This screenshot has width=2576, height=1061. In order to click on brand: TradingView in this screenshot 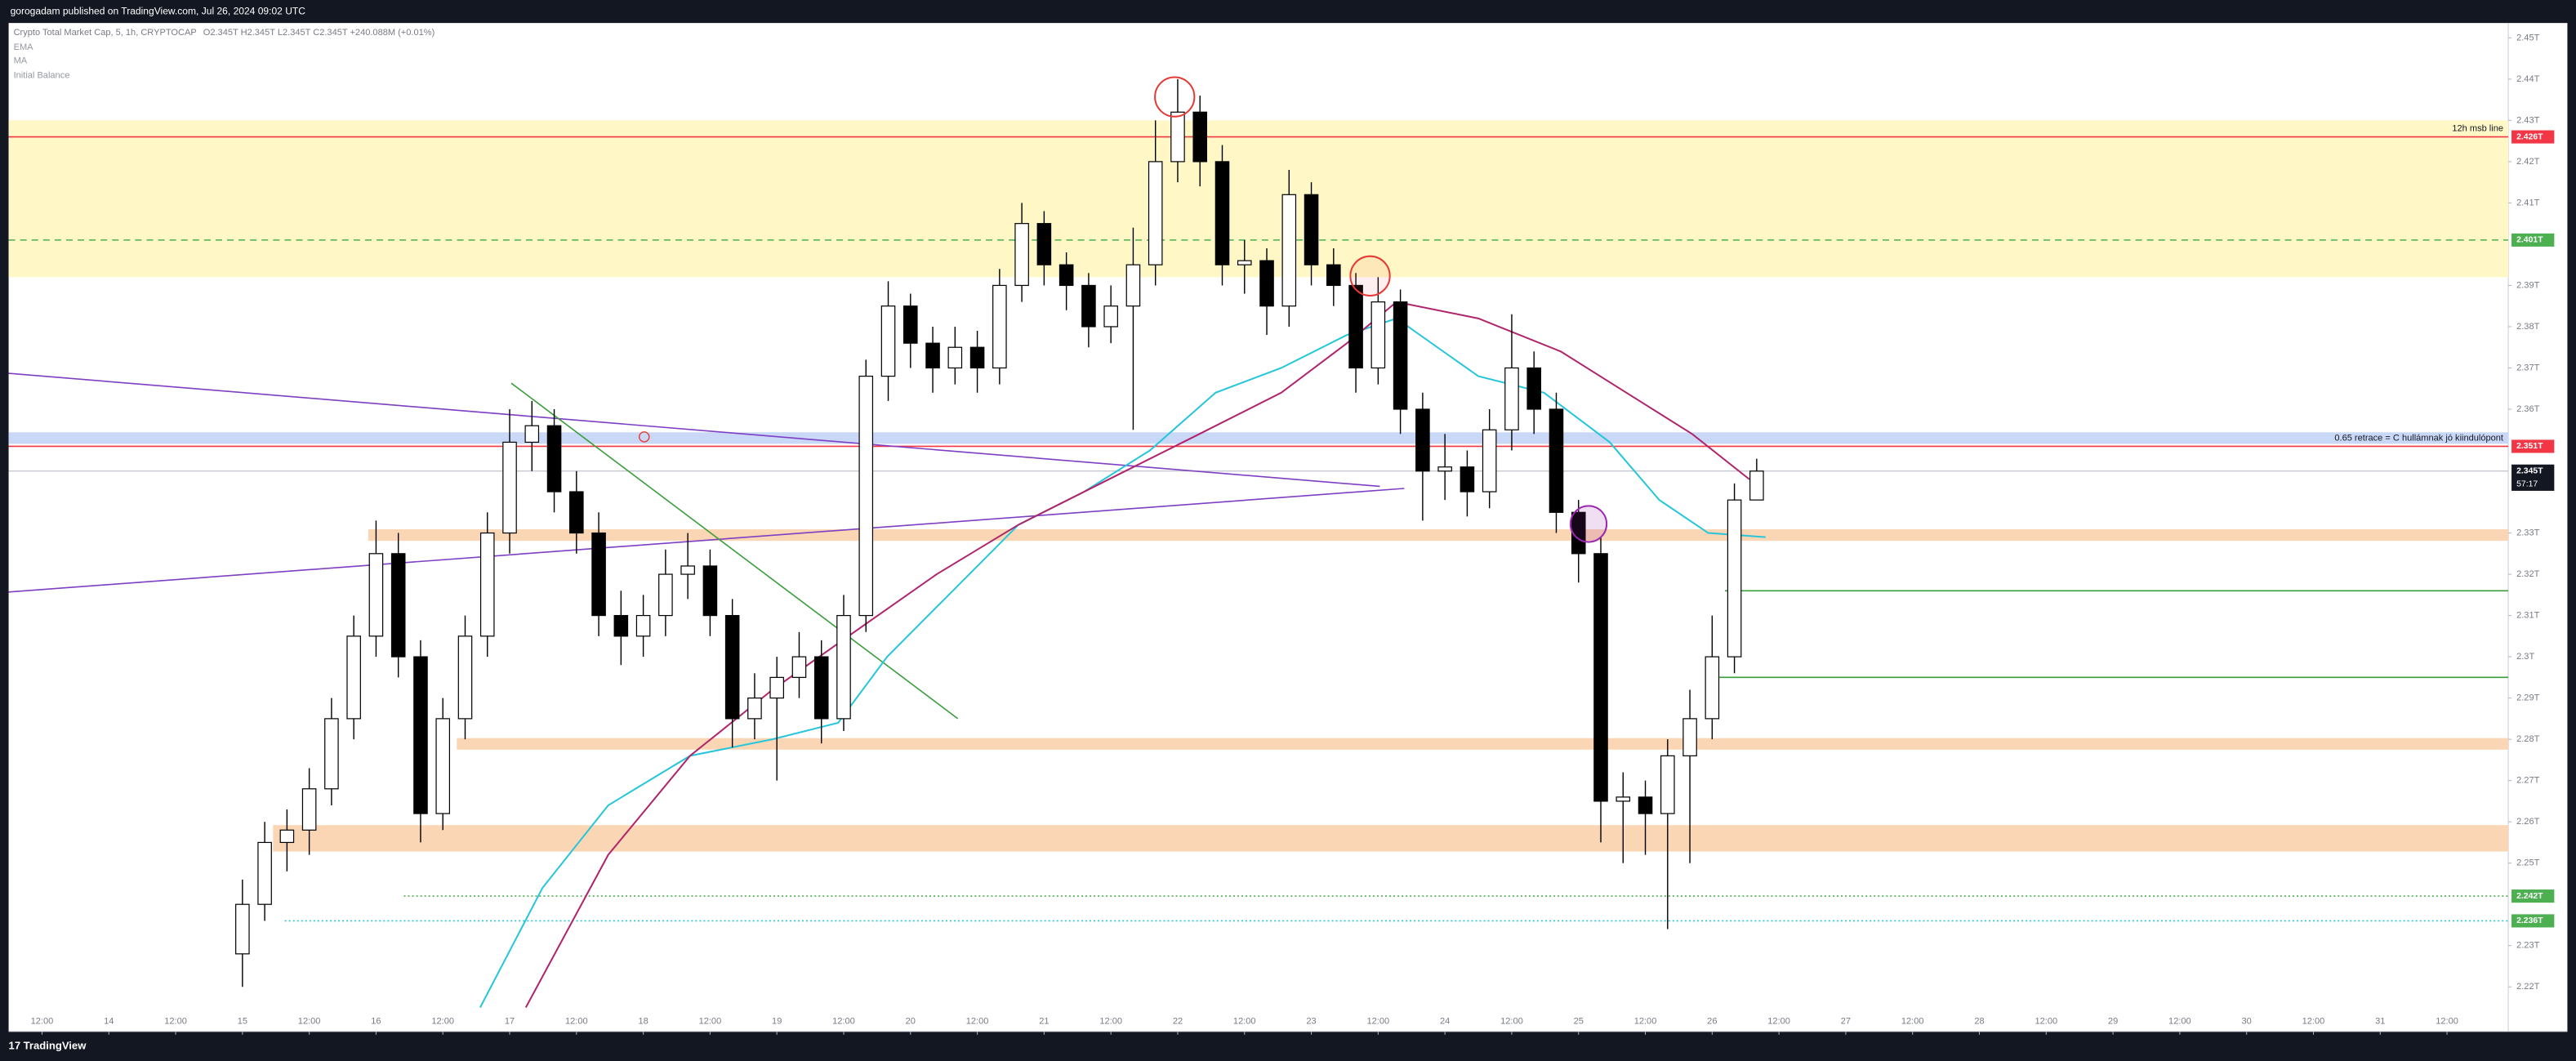, I will do `click(55, 1045)`.